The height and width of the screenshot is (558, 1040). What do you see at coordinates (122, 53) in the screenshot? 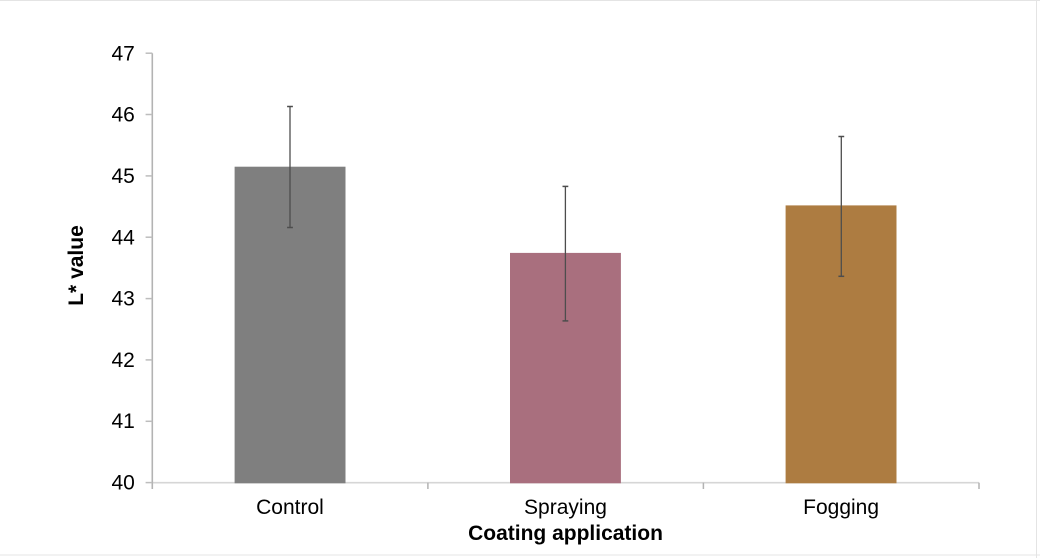
I see `svg-text: 47` at bounding box center [122, 53].